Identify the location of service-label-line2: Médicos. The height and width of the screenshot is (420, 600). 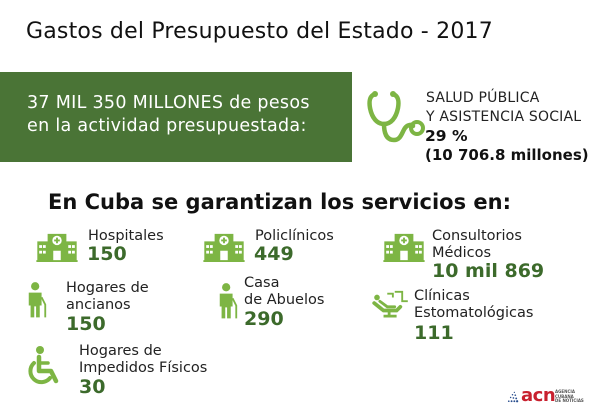
(462, 253).